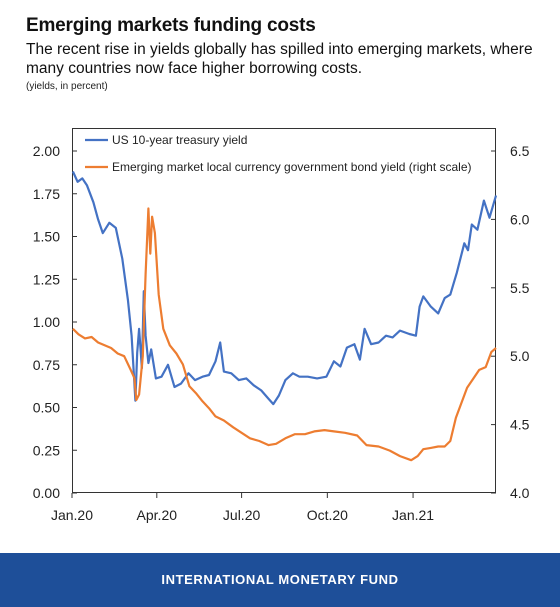 The image size is (560, 607). Describe the element at coordinates (242, 515) in the screenshot. I see `x-tick-label: Jul.20` at that location.